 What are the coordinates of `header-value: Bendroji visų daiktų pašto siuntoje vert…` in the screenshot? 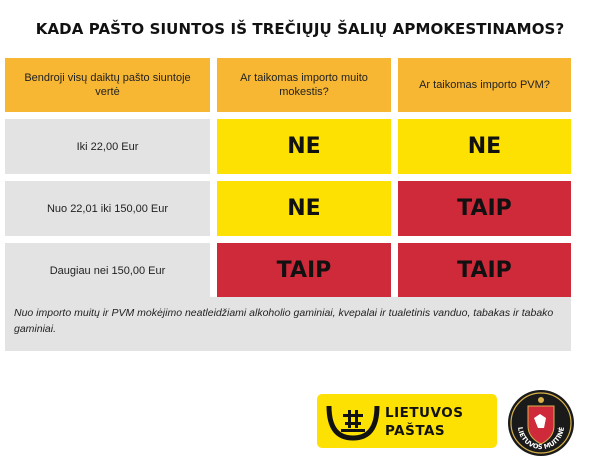 It's located at (107, 85).